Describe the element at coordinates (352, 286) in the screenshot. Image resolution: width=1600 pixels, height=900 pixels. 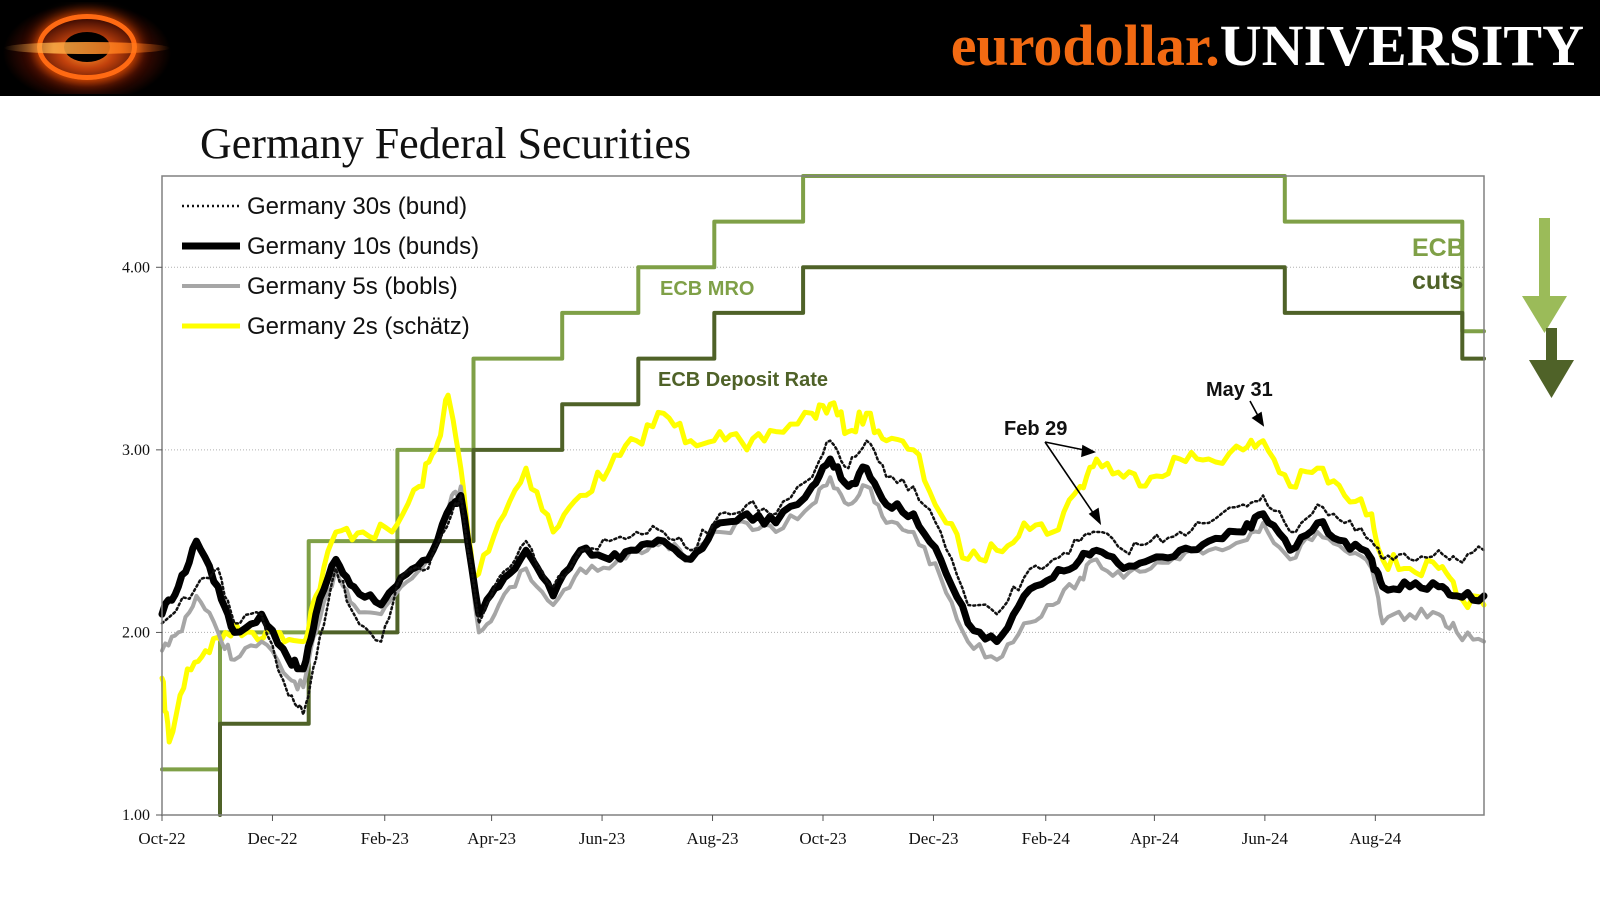
I see `legend-label-5s: Germany 5s (bobls)` at that location.